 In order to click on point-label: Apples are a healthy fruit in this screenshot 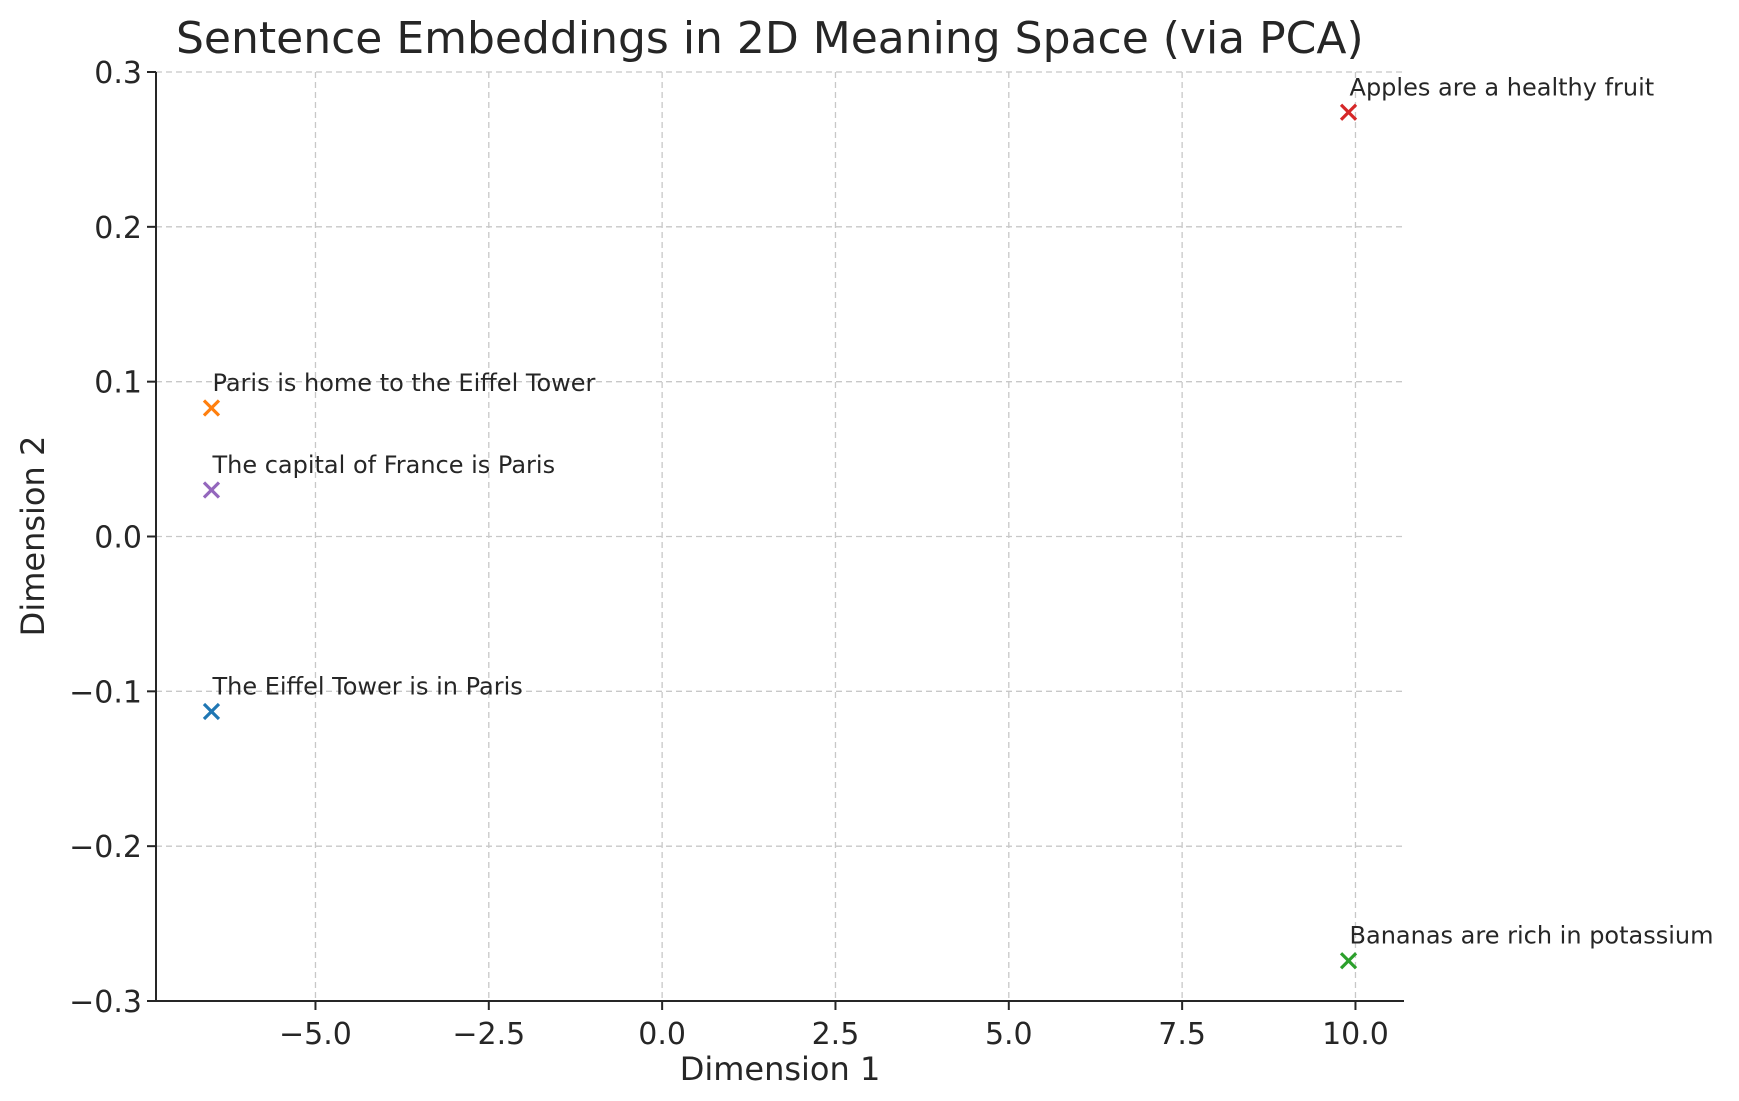, I will do `click(1502, 87)`.